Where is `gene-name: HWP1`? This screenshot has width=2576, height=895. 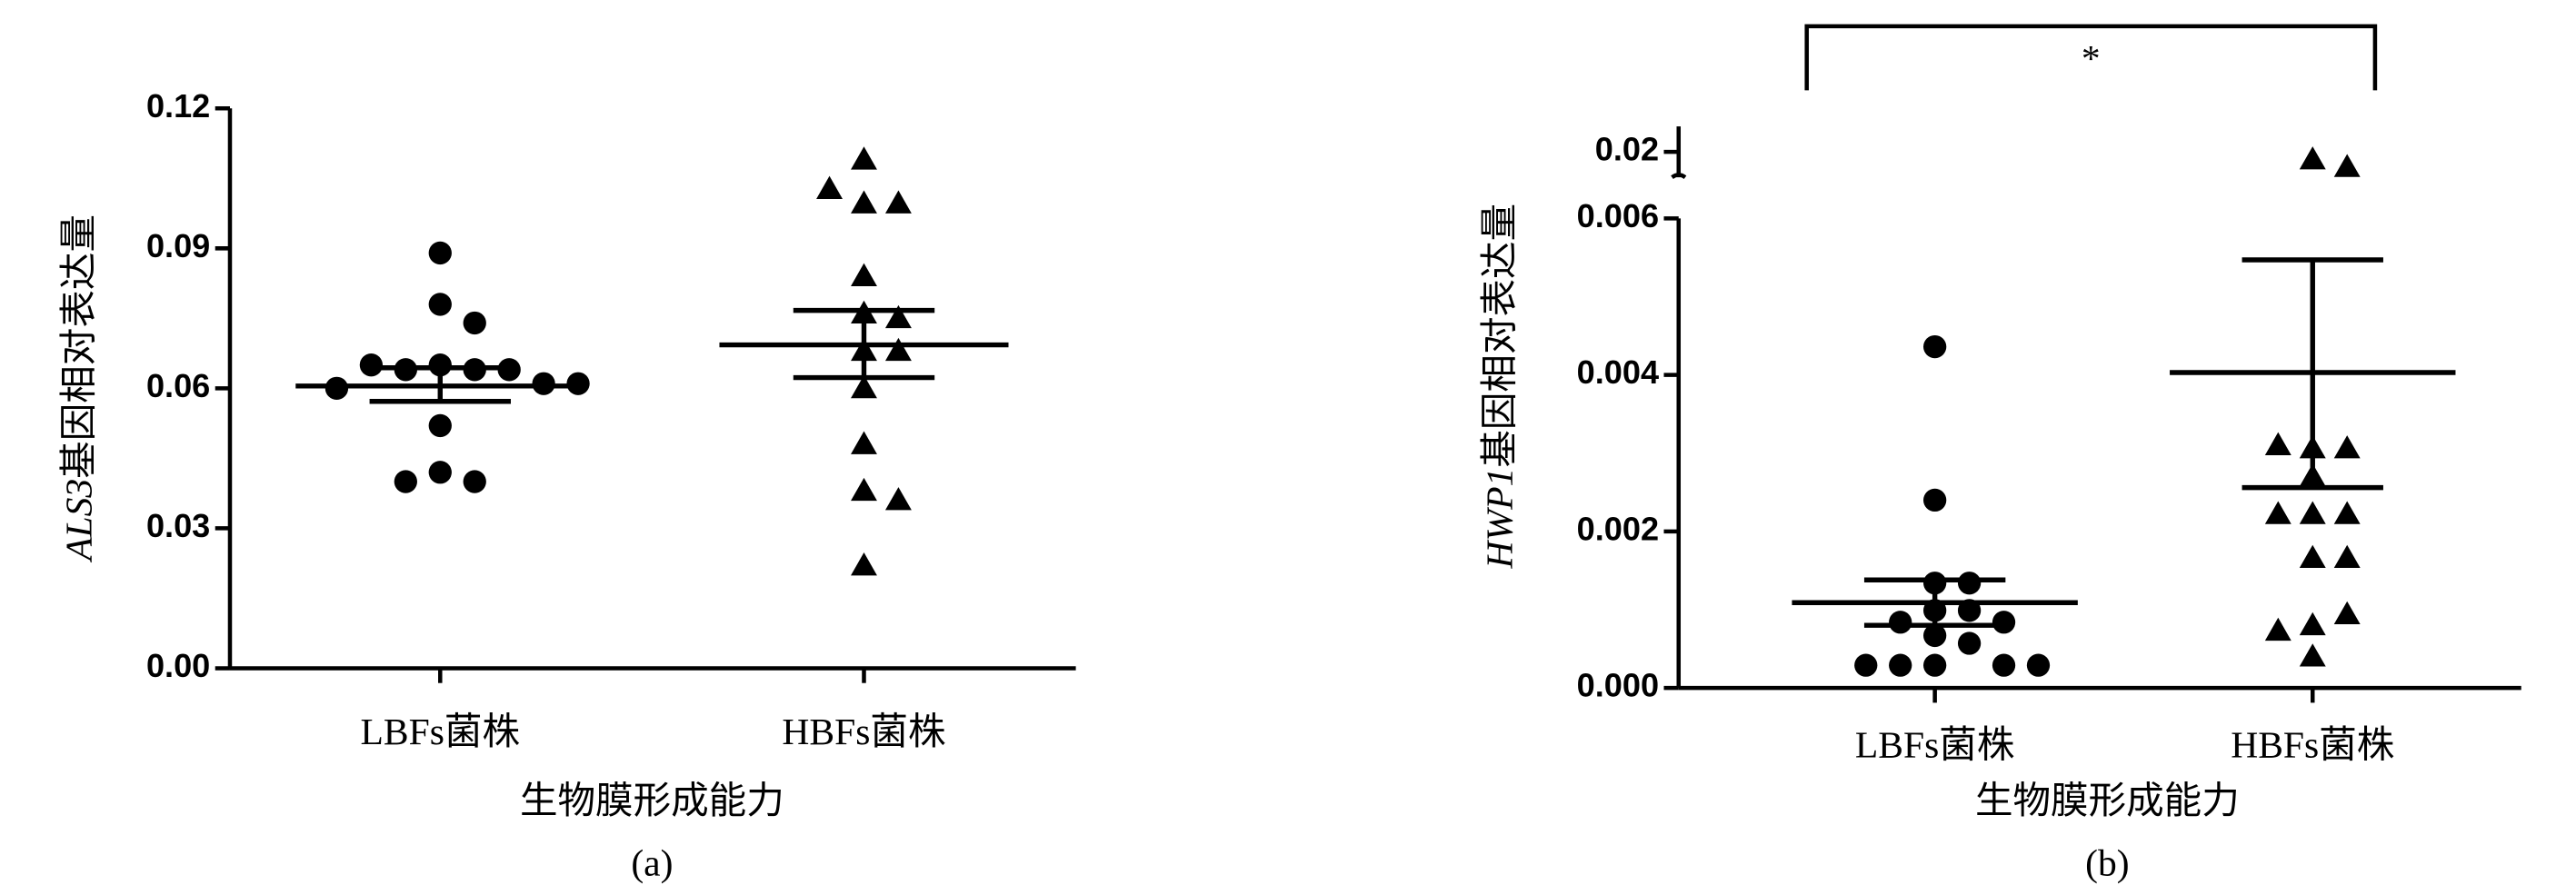
gene-name: HWP1 is located at coordinates (1499, 519).